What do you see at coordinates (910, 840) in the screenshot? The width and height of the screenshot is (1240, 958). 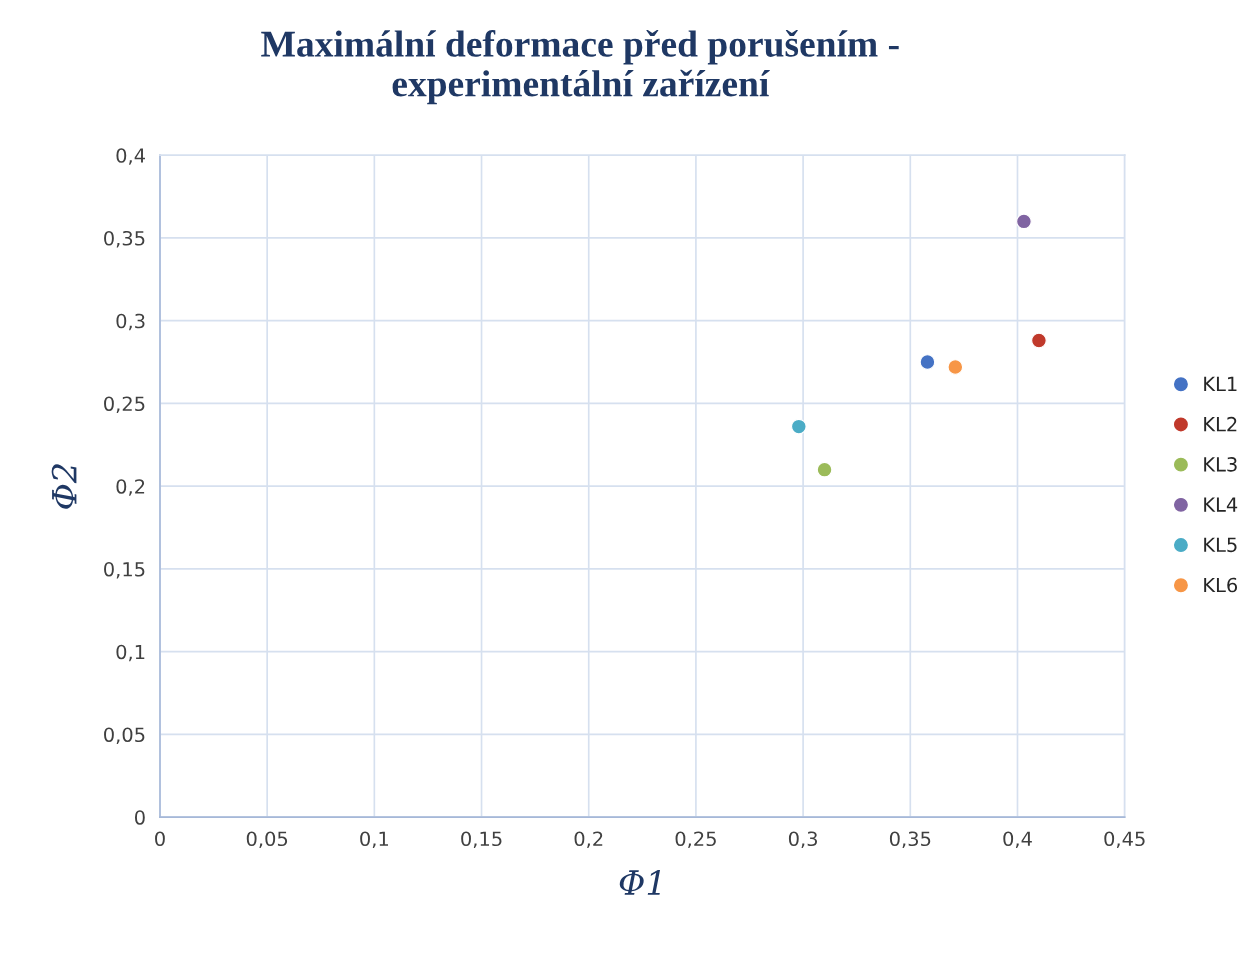 I see `x-tick-label: 0,35` at bounding box center [910, 840].